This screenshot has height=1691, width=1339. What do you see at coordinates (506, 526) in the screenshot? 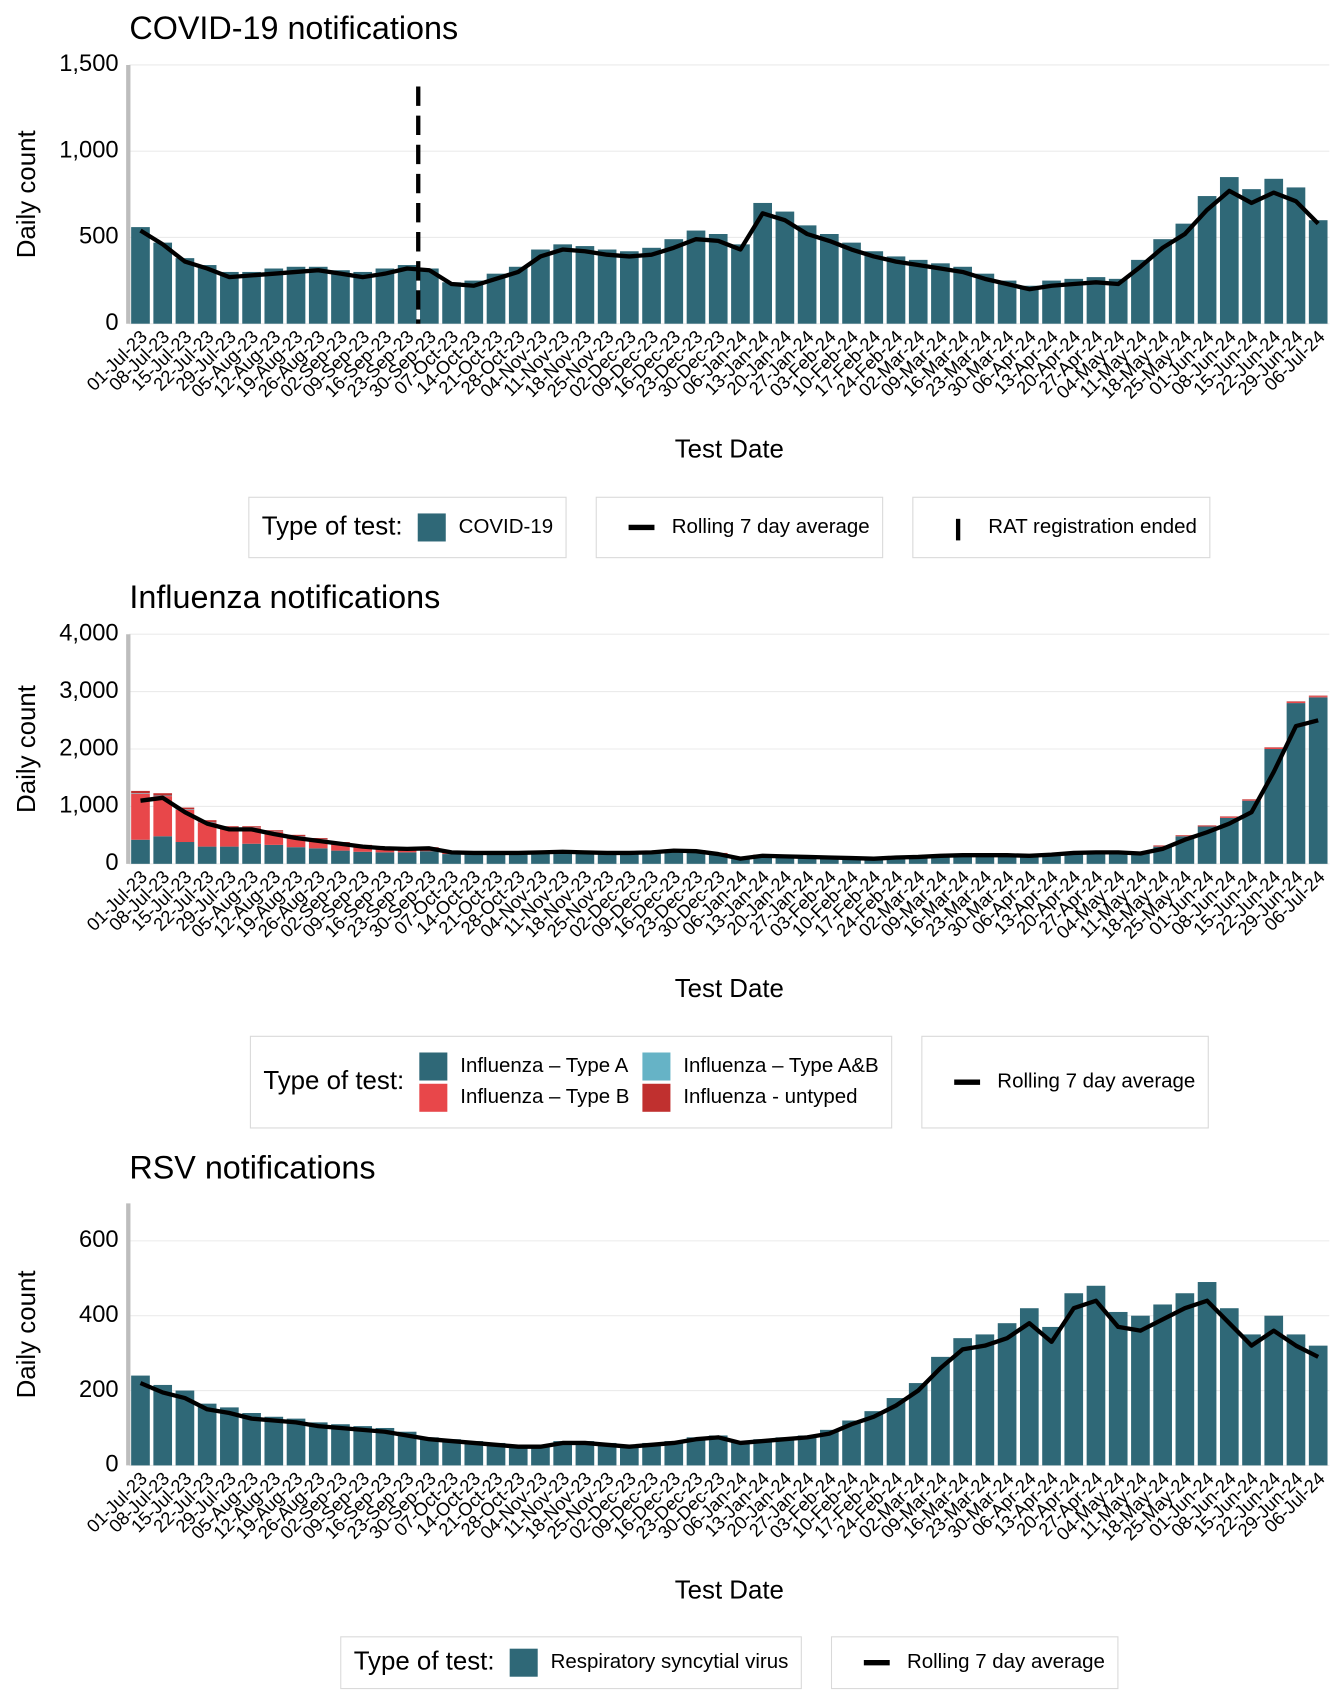
I see `legend-label: COVID-19` at bounding box center [506, 526].